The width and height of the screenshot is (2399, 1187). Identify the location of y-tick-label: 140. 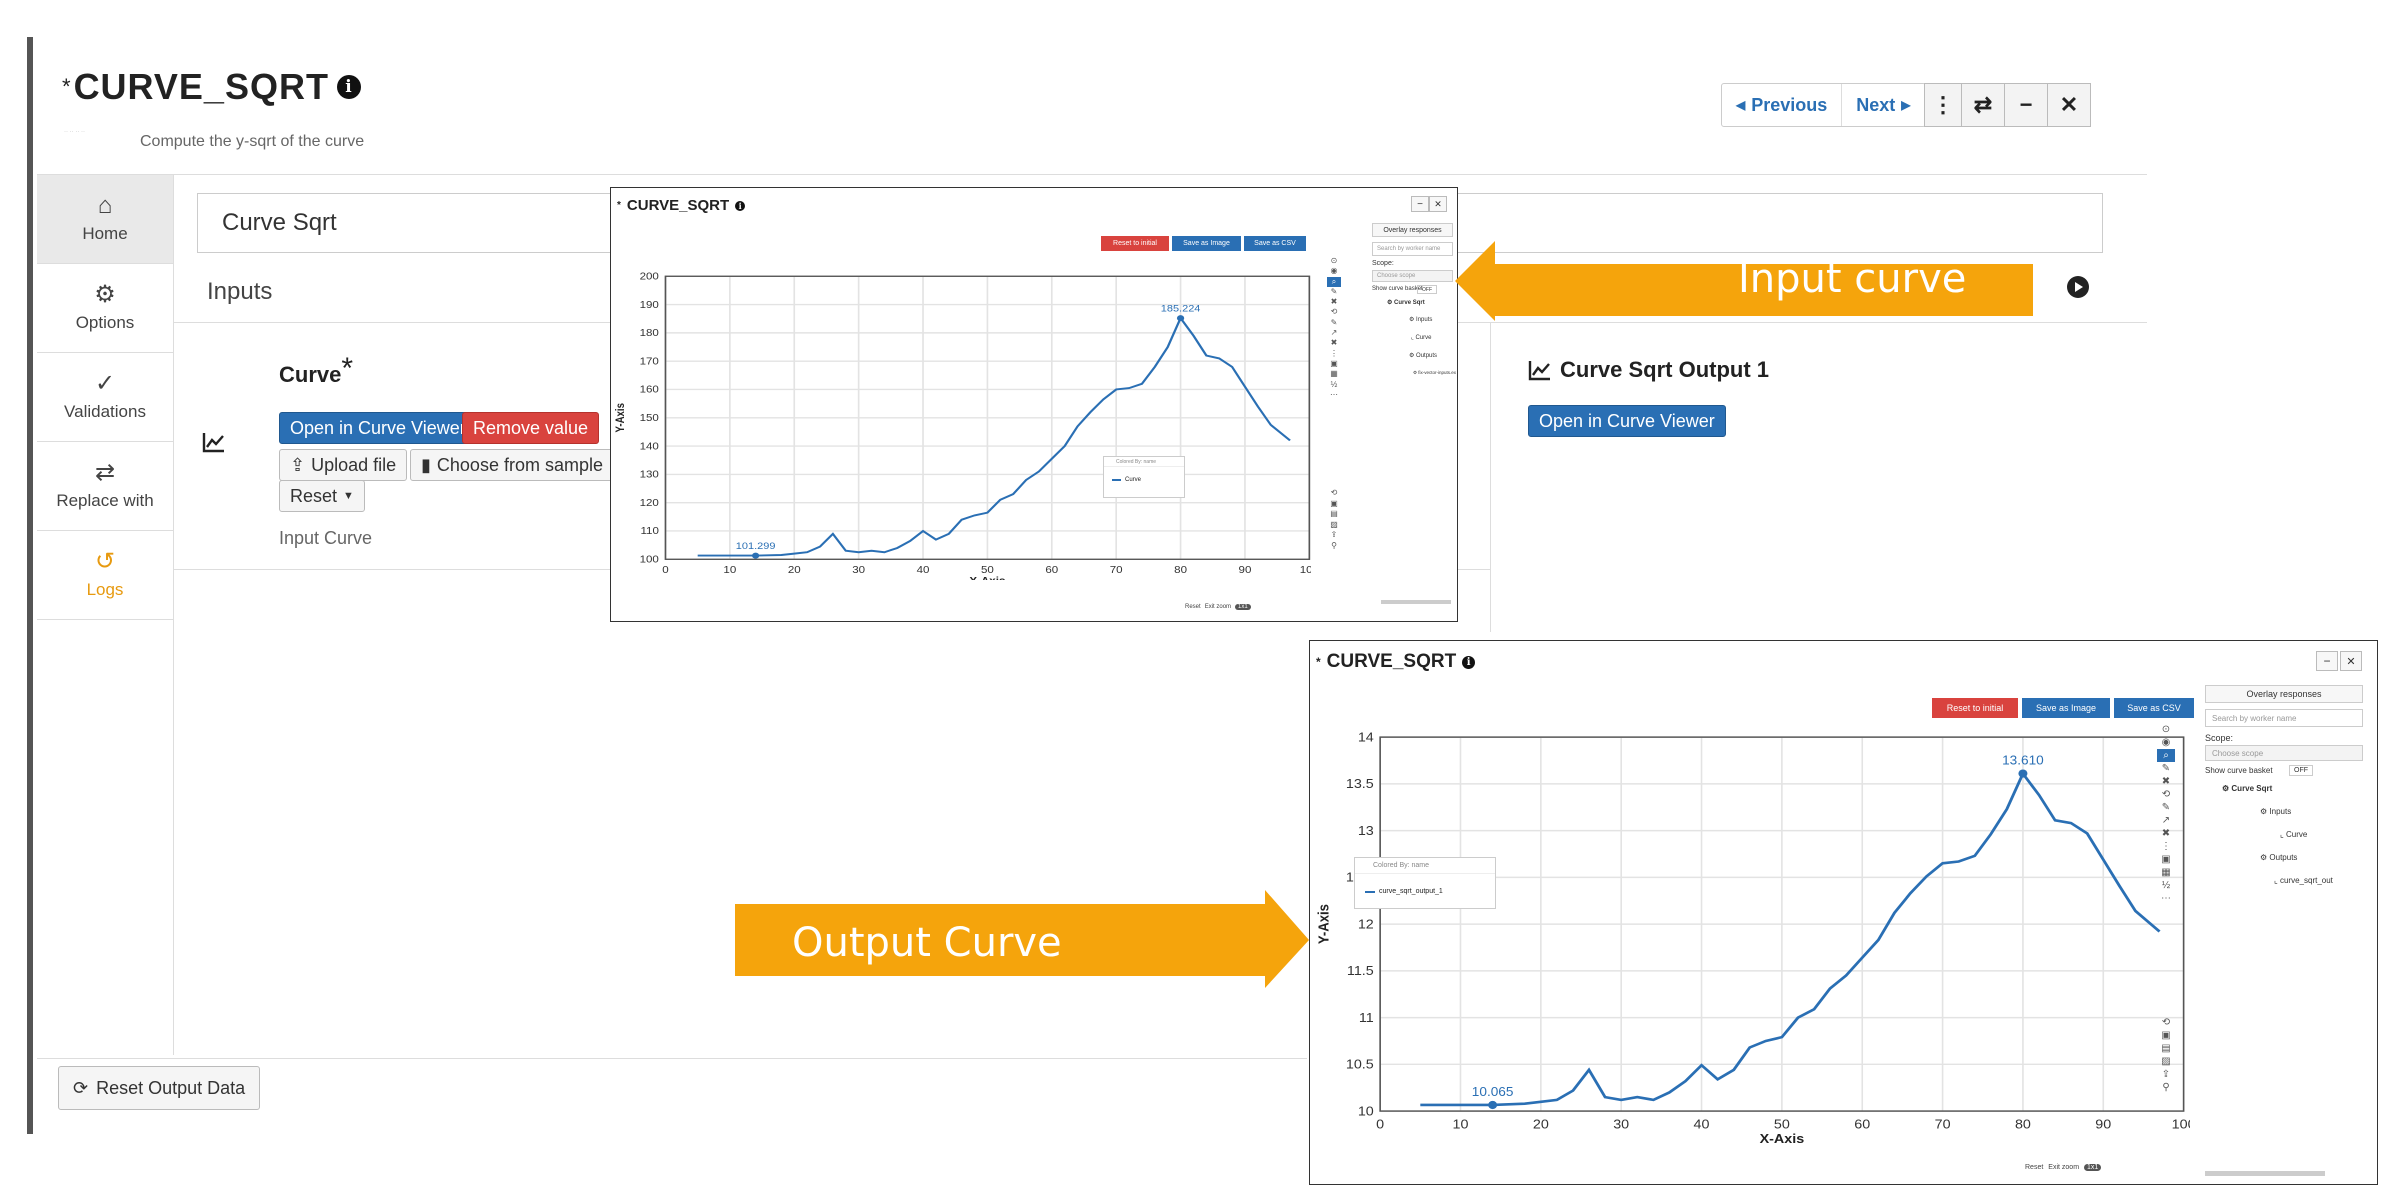
(649, 446).